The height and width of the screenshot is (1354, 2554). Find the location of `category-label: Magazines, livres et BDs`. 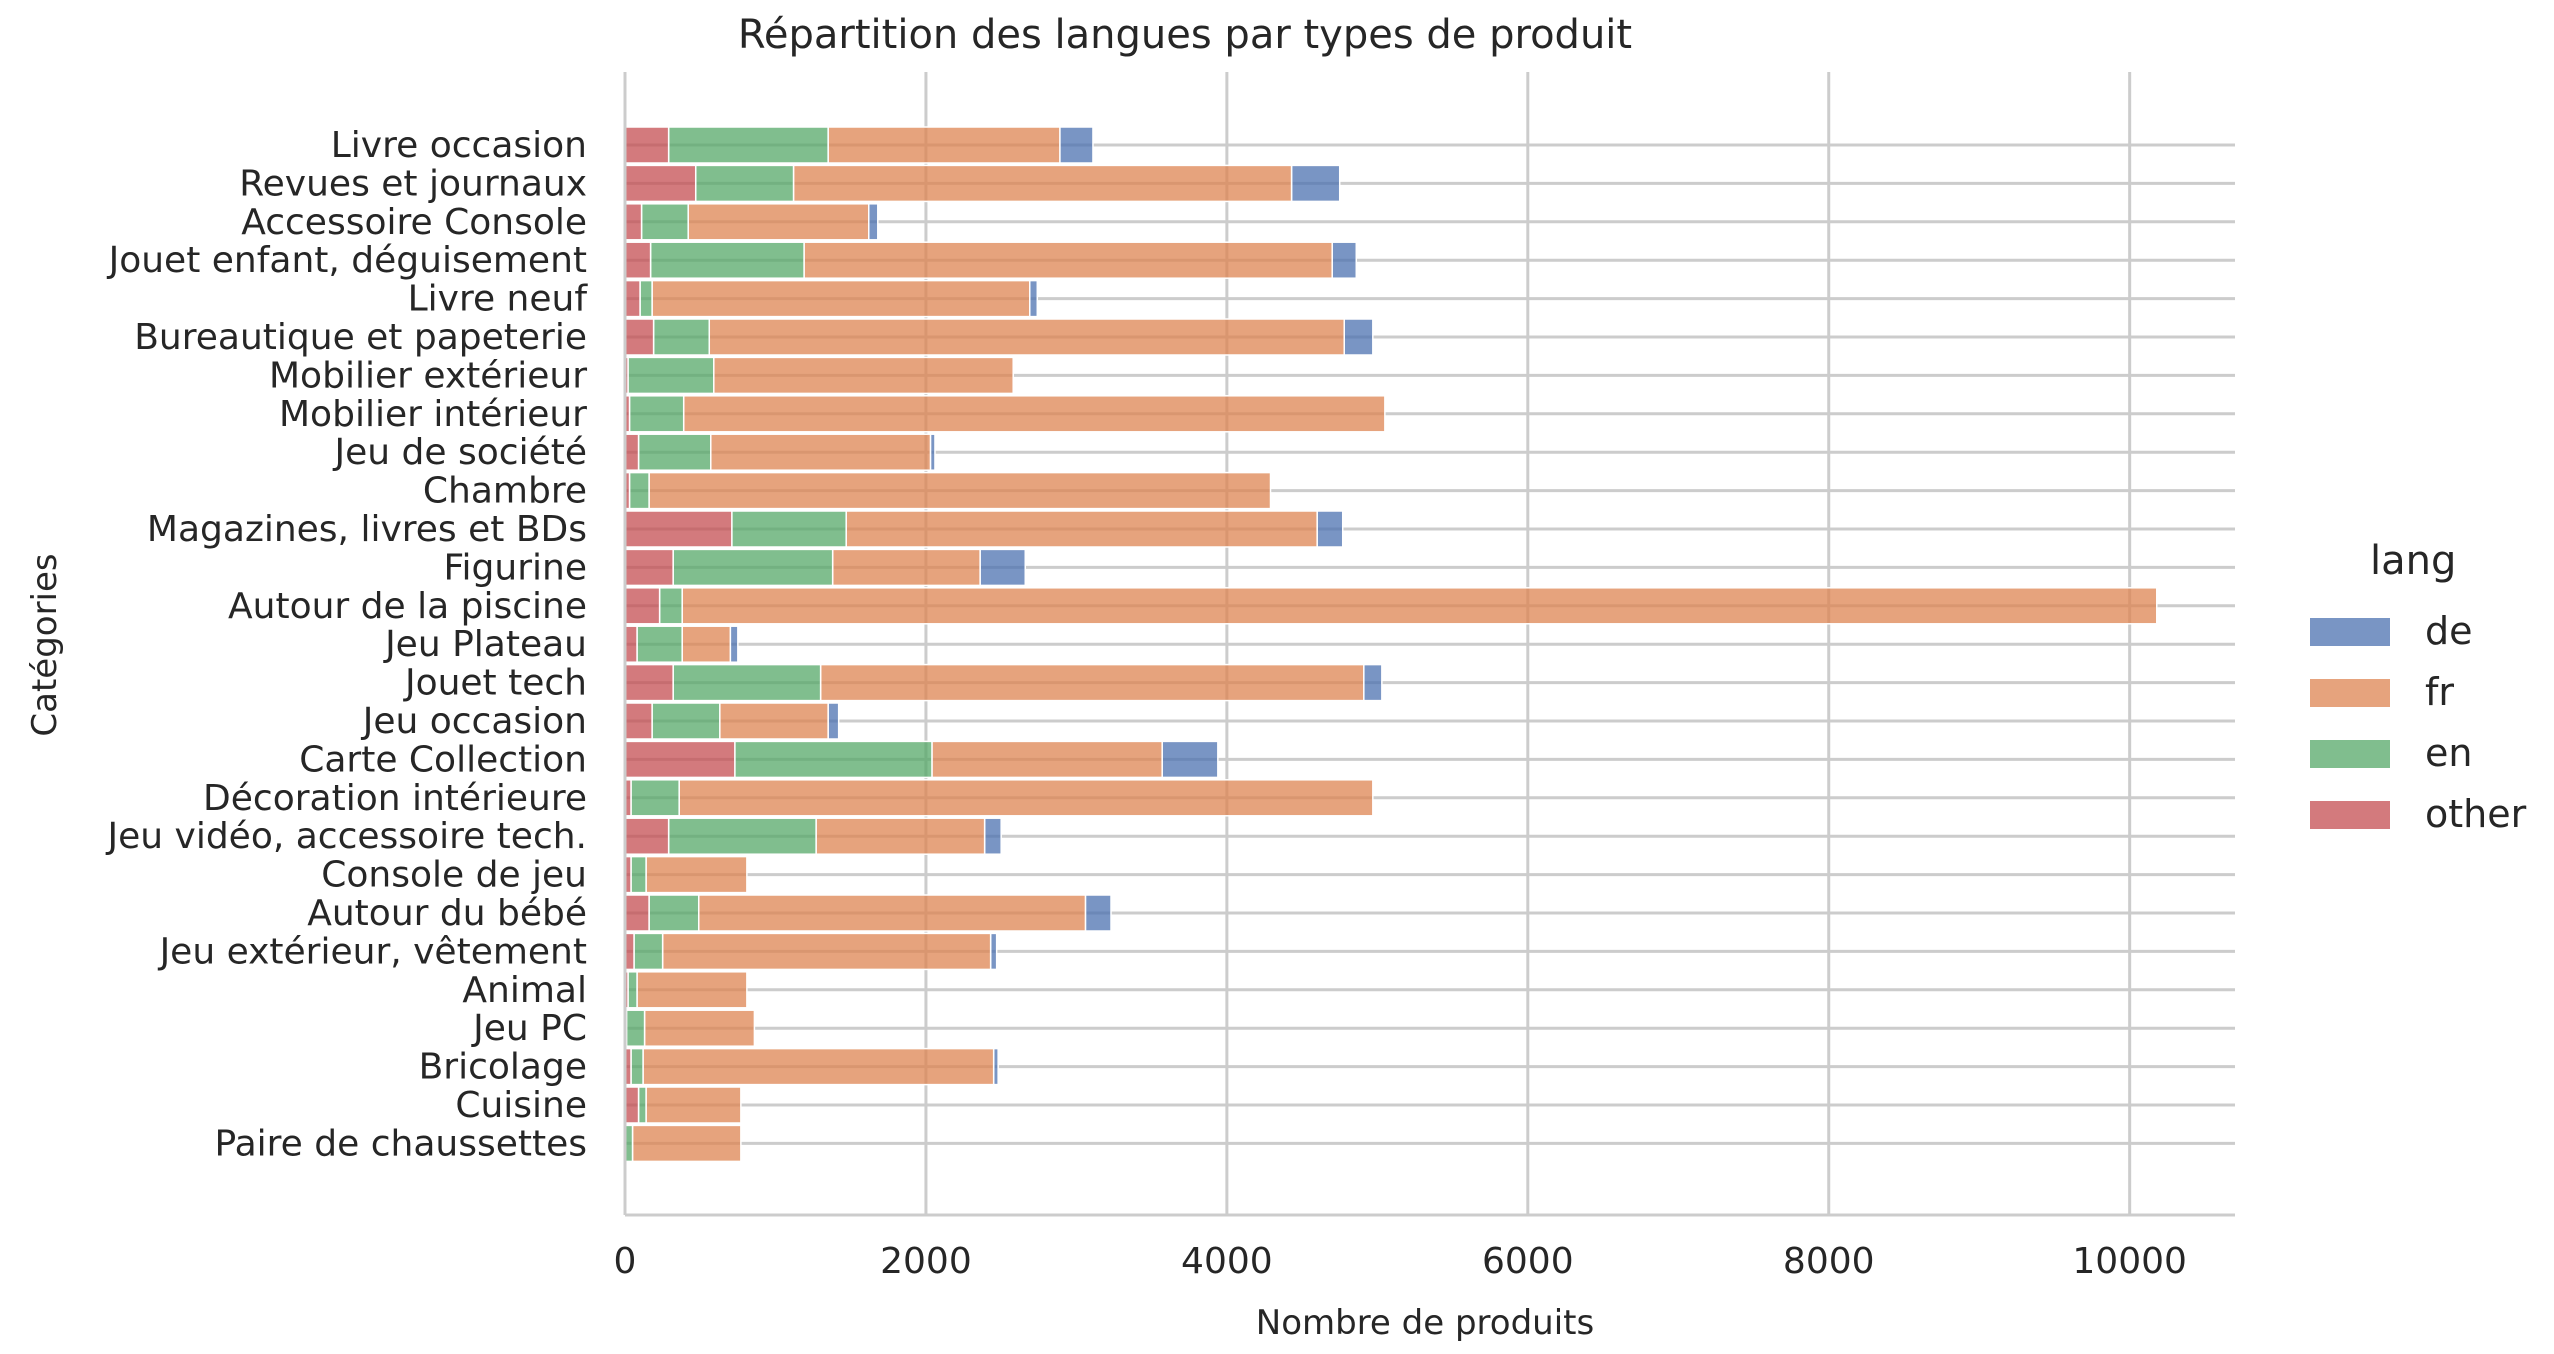

category-label: Magazines, livres et BDs is located at coordinates (367, 529).